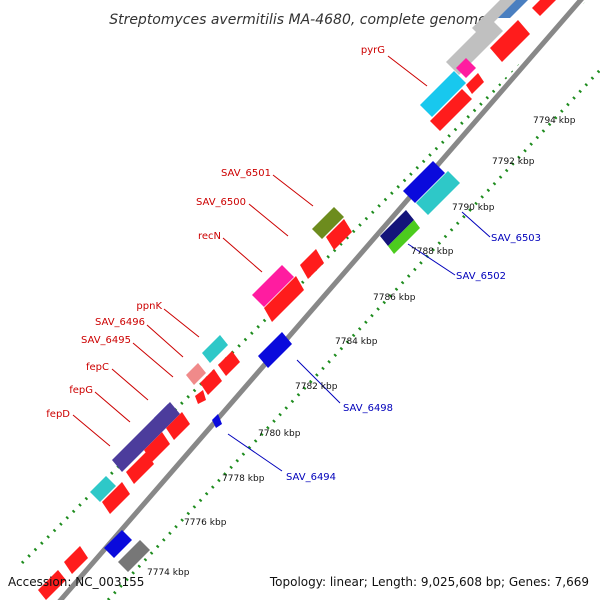  What do you see at coordinates (311, 477) in the screenshot?
I see `gene-label-rev: SAV_6494` at bounding box center [311, 477].